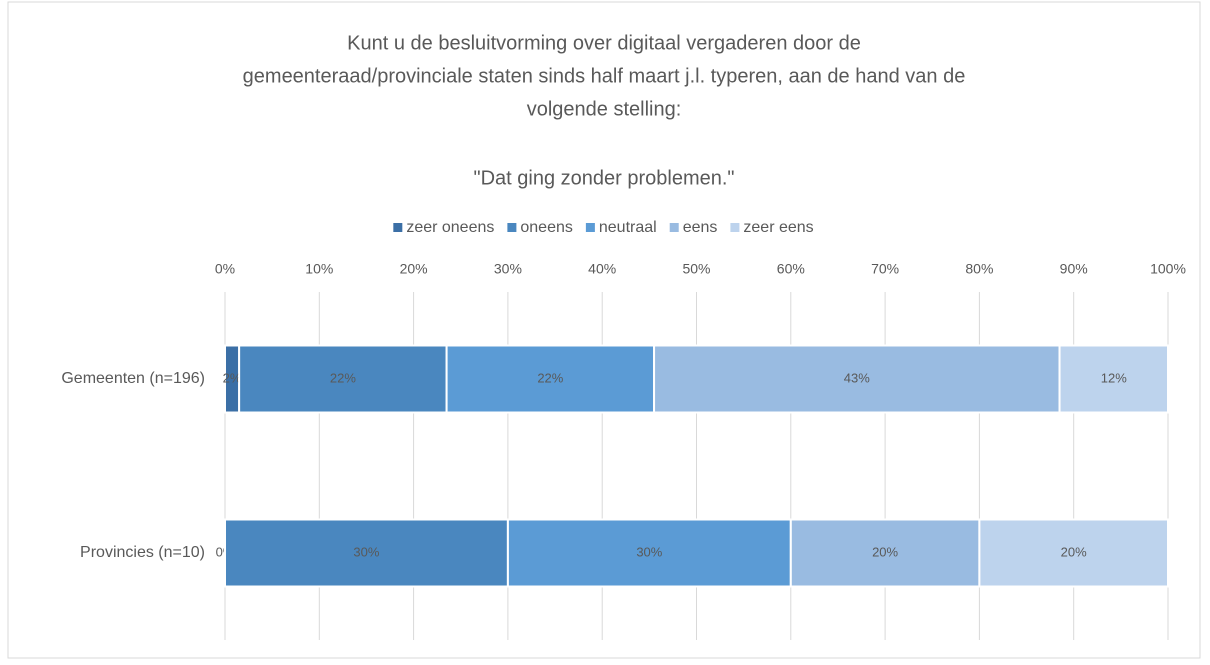  Describe the element at coordinates (232, 377) in the screenshot. I see `data-label: 2%` at that location.